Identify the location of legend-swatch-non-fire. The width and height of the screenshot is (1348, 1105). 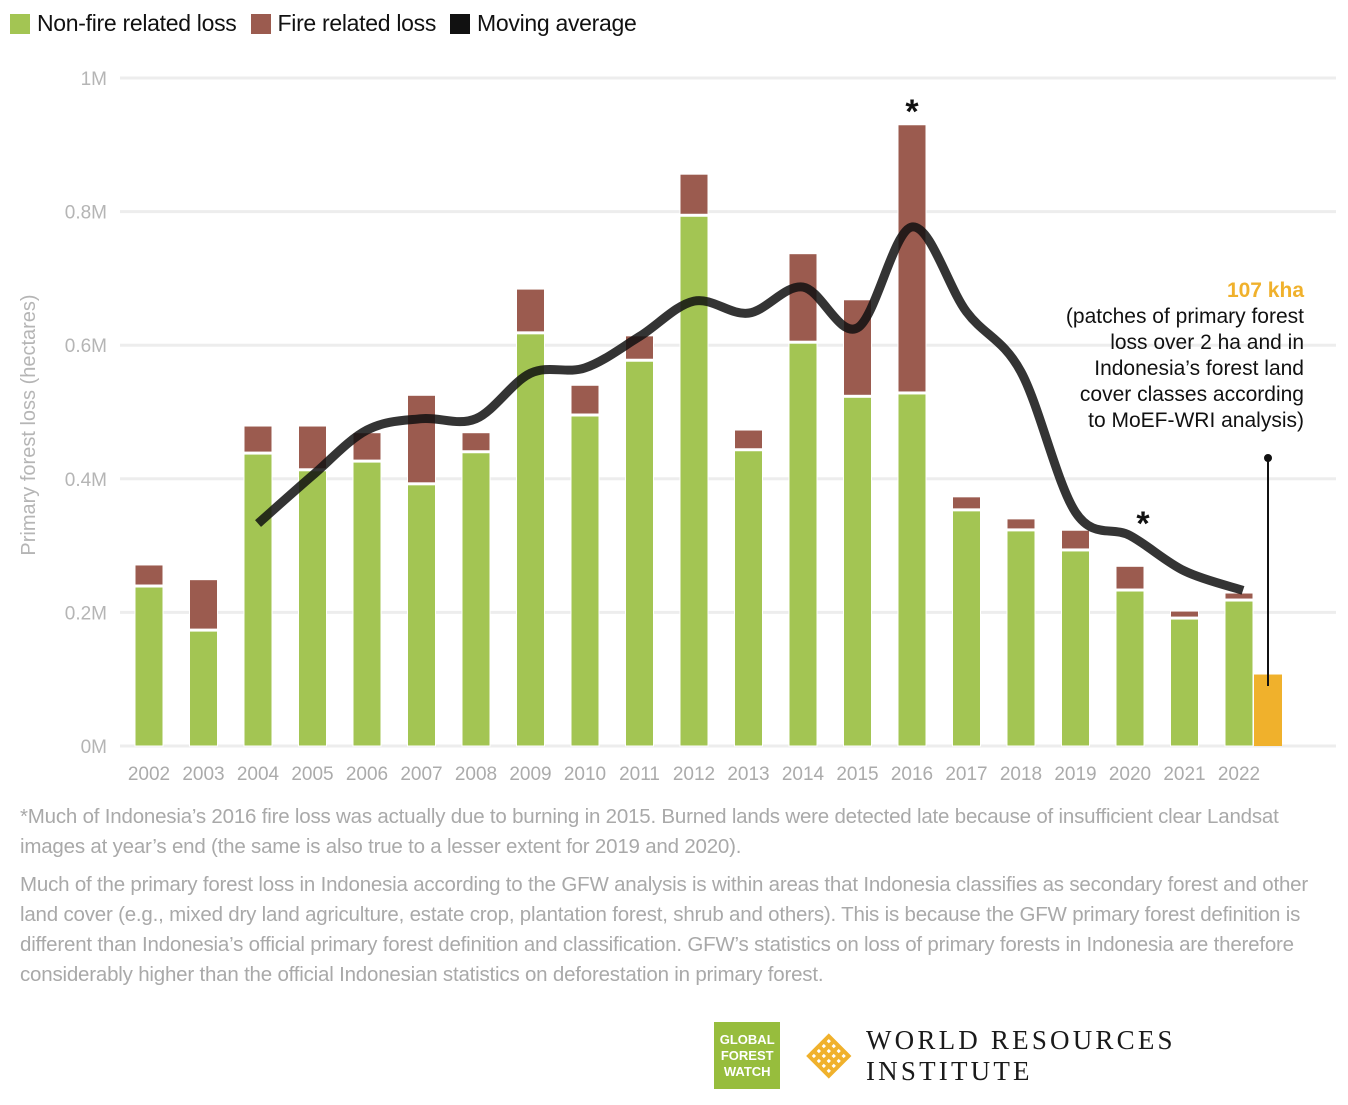
(20, 23).